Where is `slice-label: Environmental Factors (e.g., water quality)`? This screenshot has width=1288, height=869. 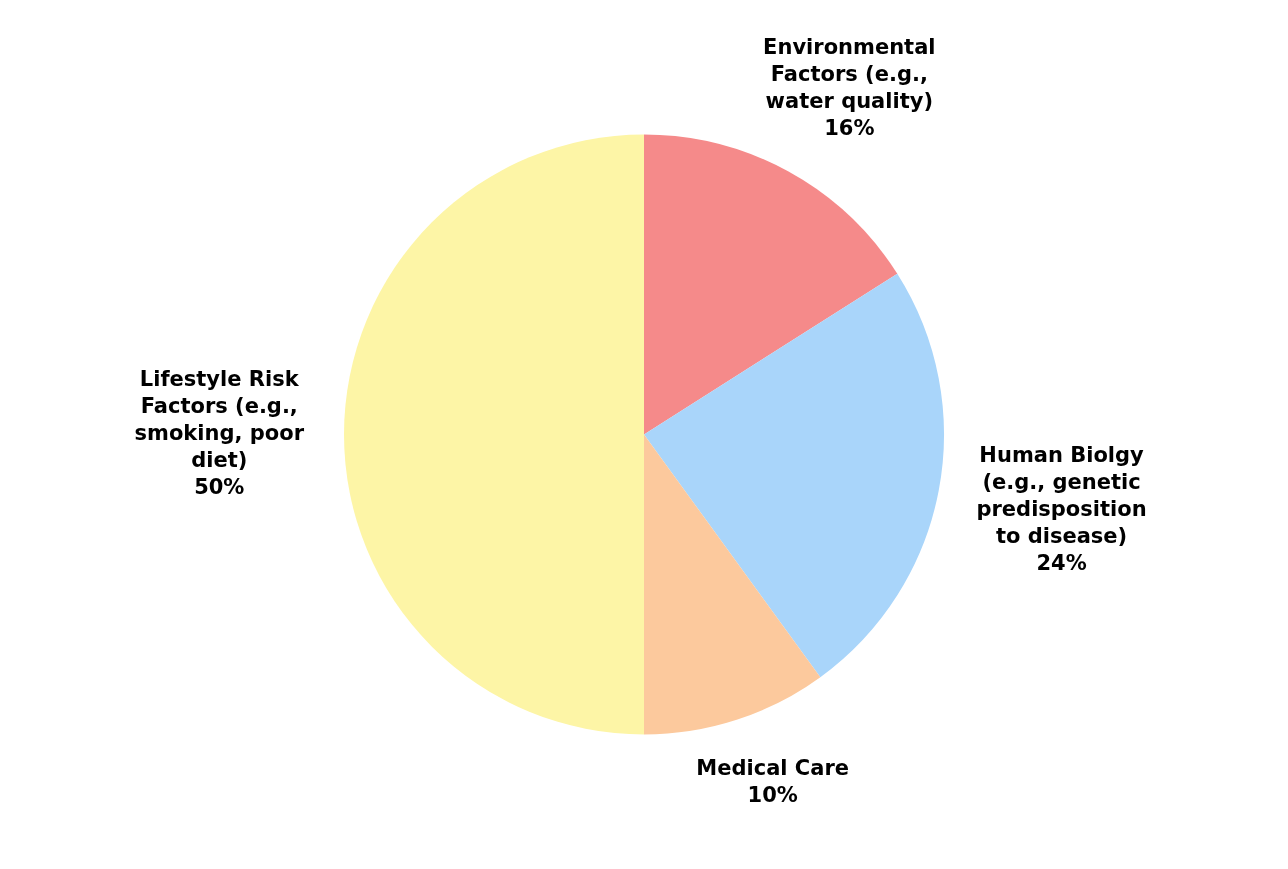 slice-label: Environmental Factors (e.g., water quality) is located at coordinates (849, 74).